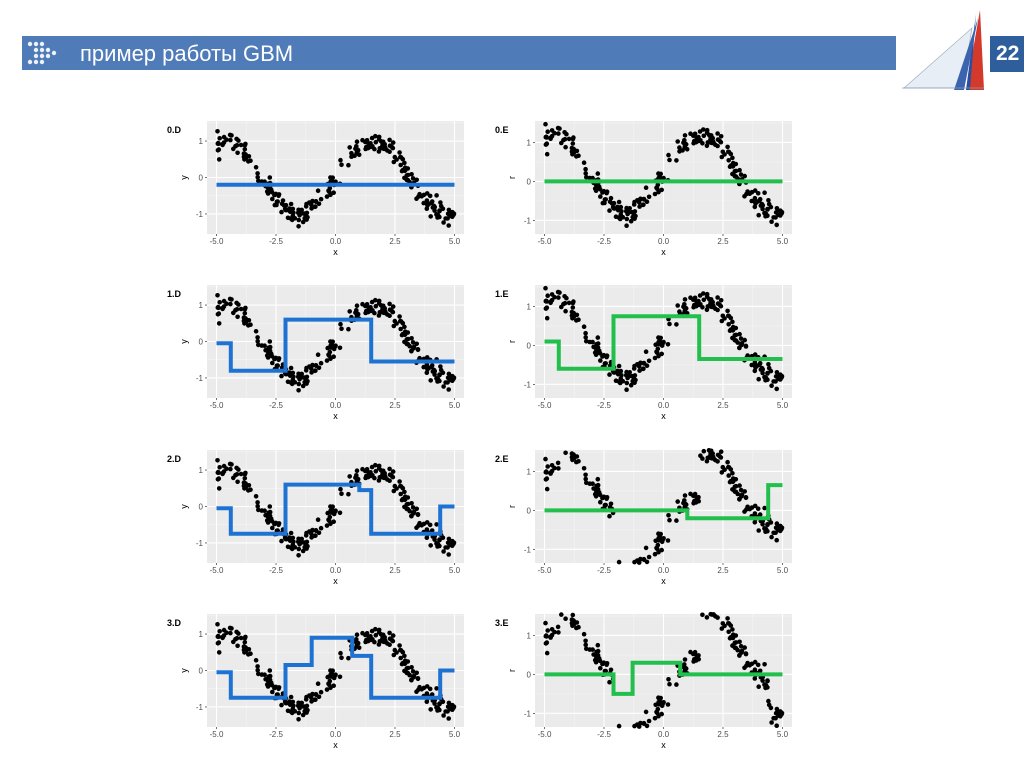 This screenshot has width=1024, height=767. I want to click on panel-title-1-D: 1.D, so click(174, 294).